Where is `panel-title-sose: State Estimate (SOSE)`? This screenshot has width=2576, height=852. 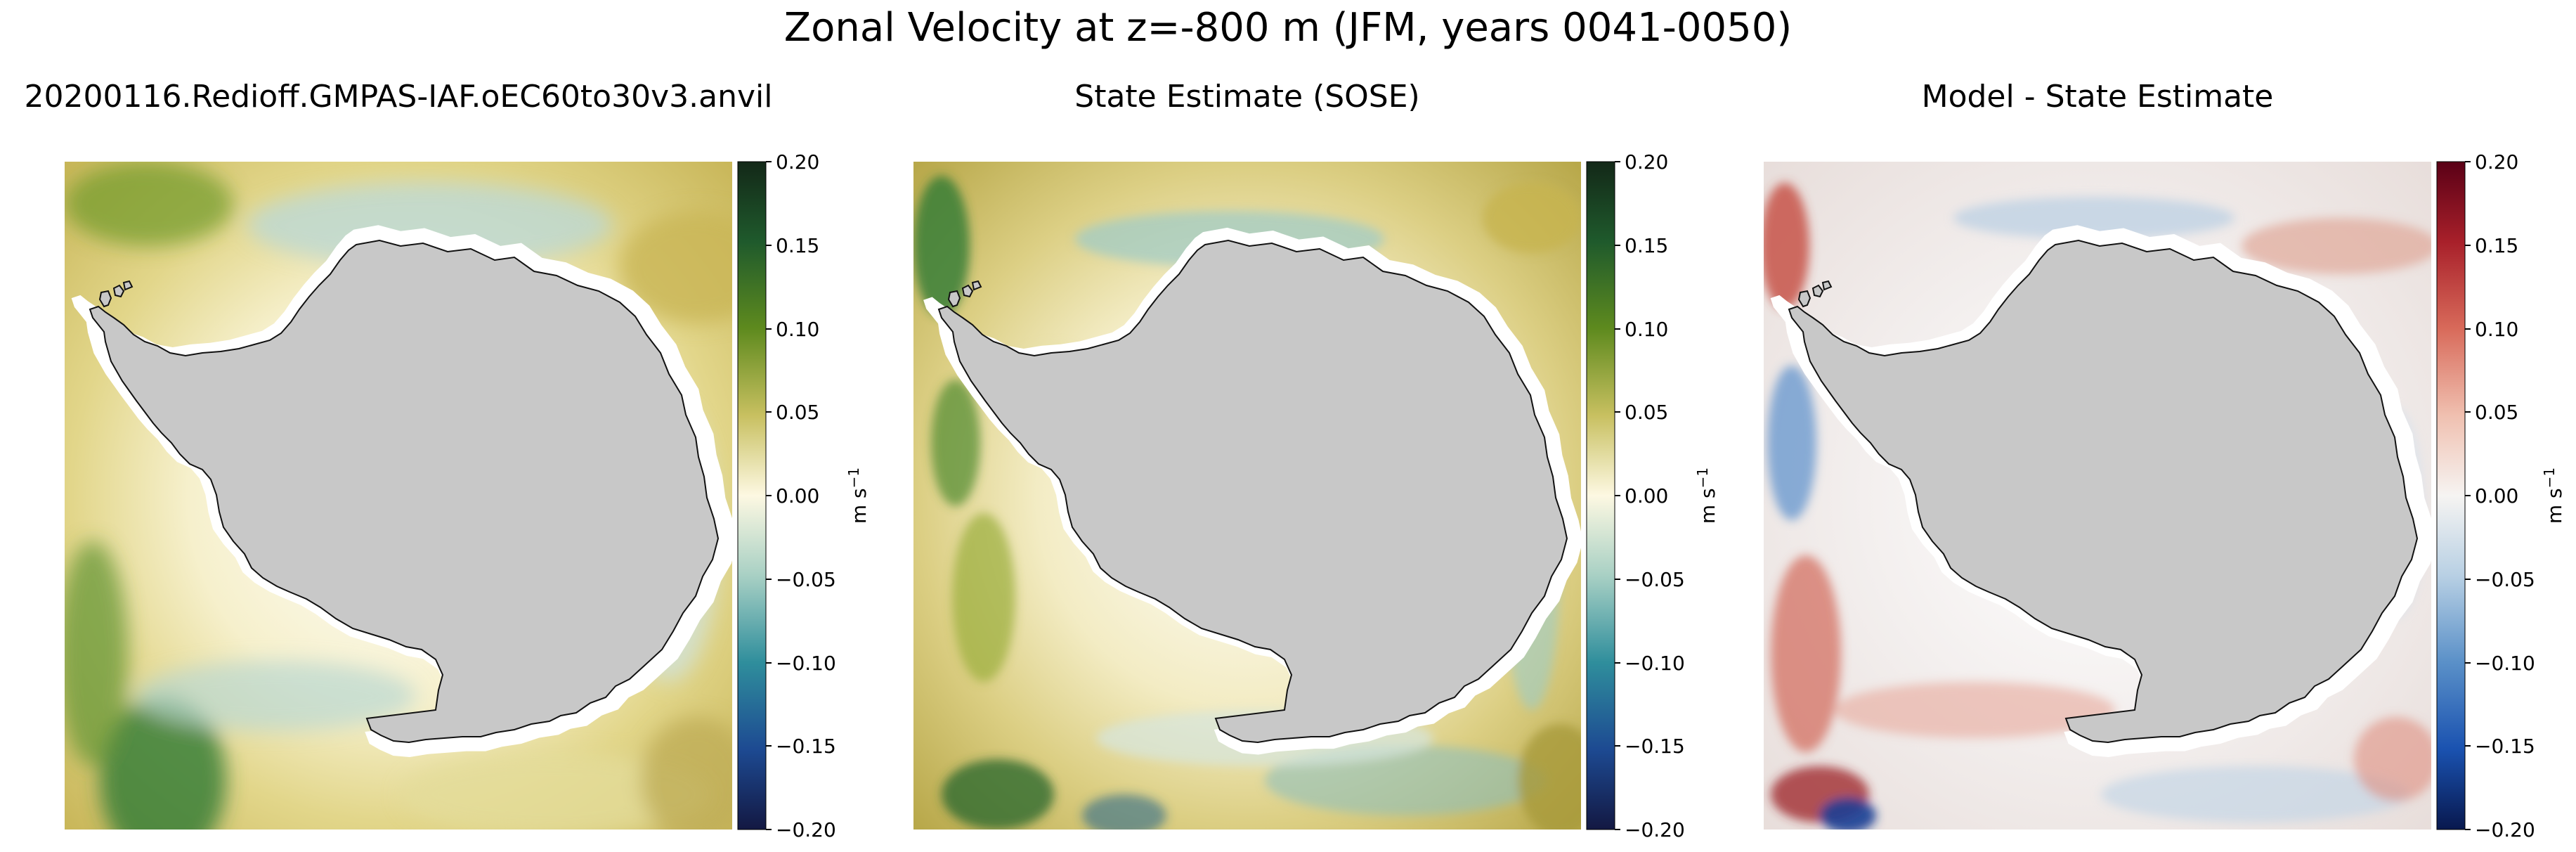 panel-title-sose: State Estimate (SOSE) is located at coordinates (1246, 97).